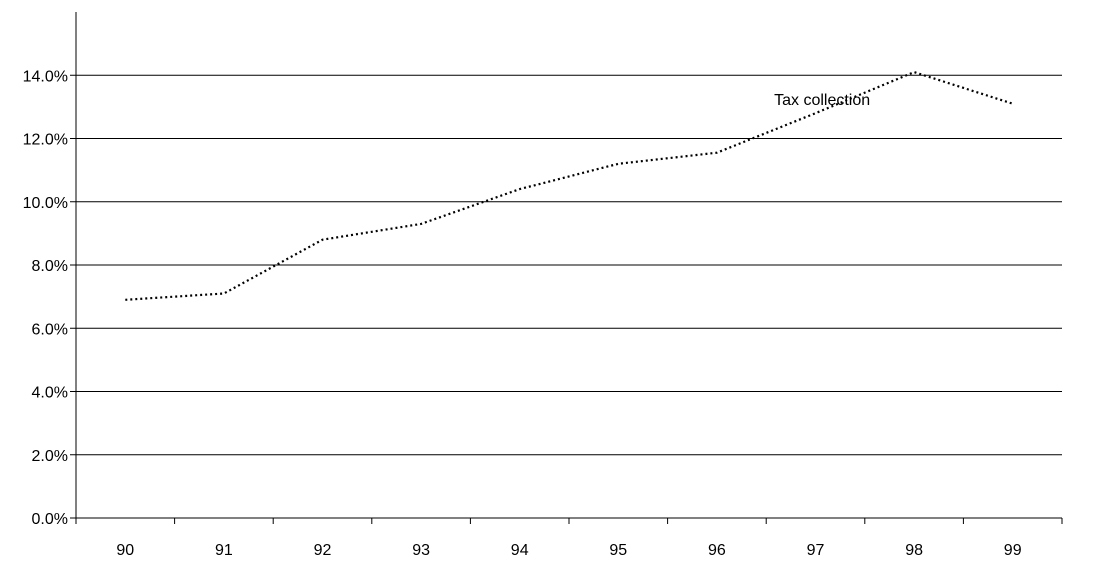 This screenshot has height=562, width=1102. I want to click on y-tick-label-1: 2.0%, so click(50, 456).